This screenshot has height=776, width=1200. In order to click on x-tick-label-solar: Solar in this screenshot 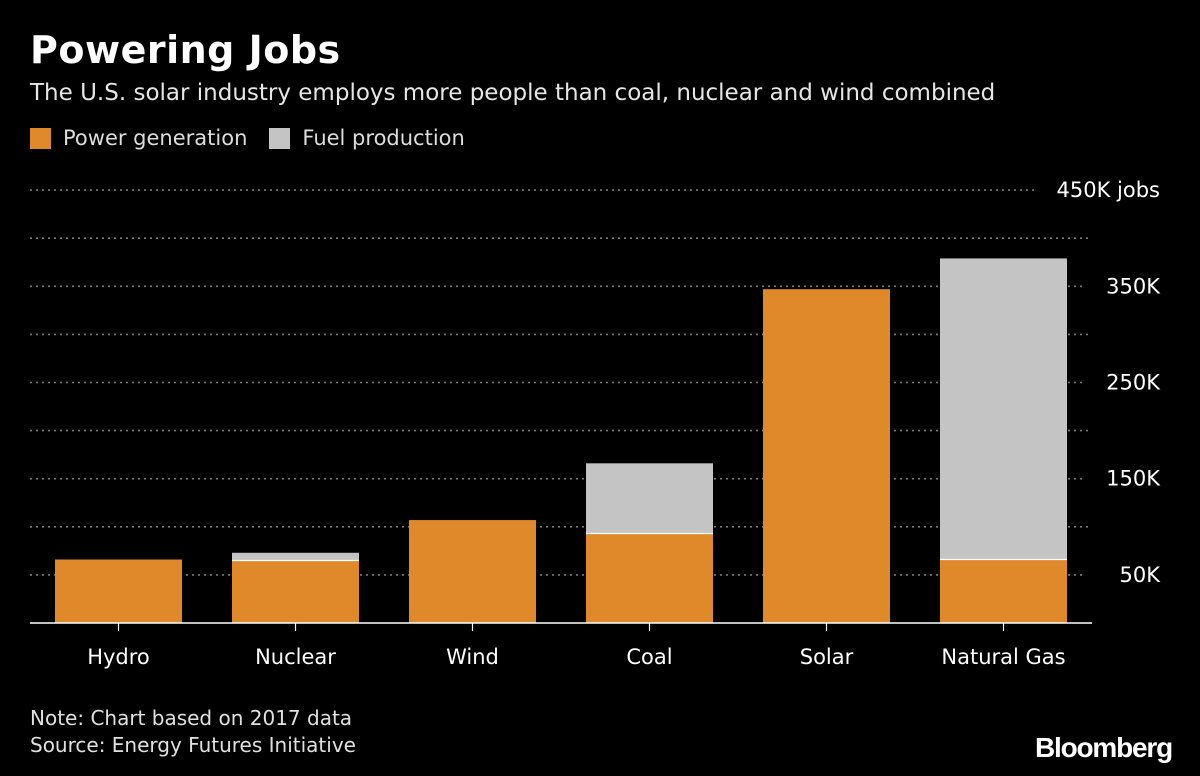, I will do `click(827, 657)`.